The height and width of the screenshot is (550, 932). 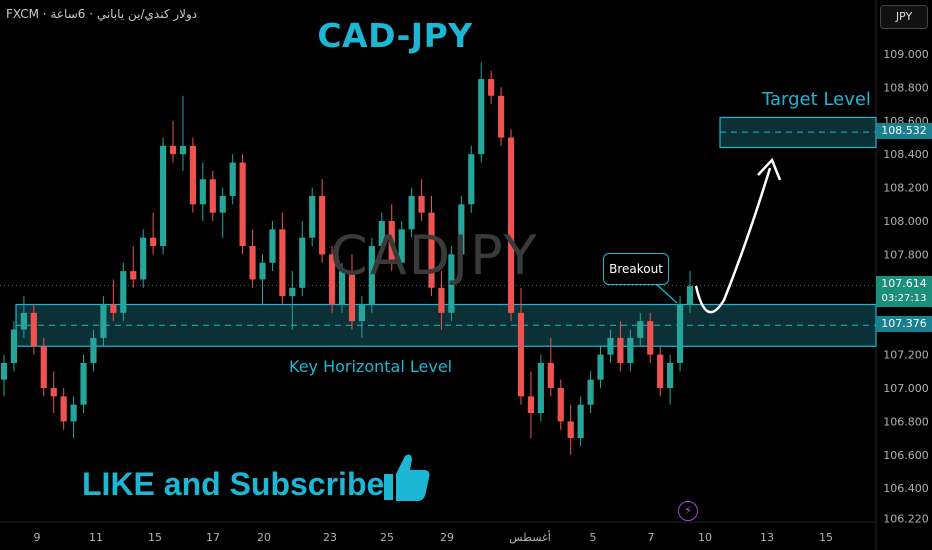 I want to click on last-price-label: 107.614, so click(x=904, y=284).